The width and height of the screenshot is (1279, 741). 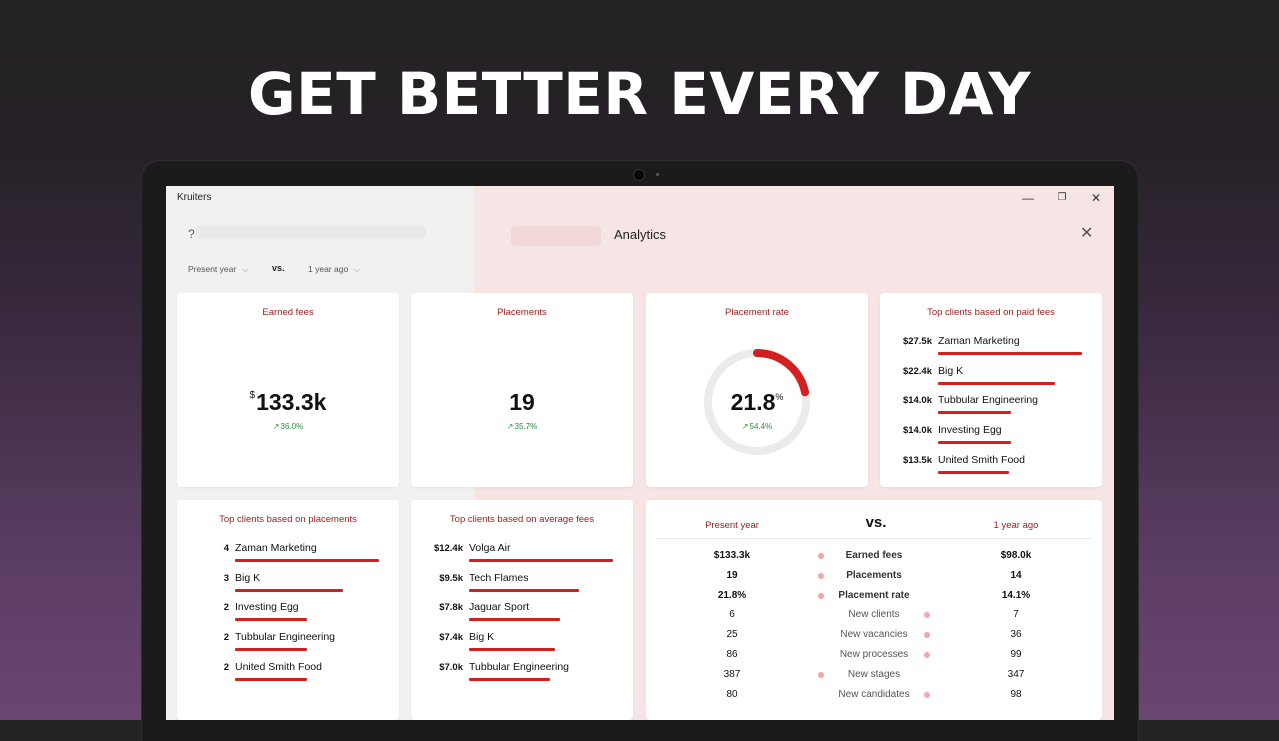 I want to click on list-item: $7.0k Tubbular Engineering, so click(x=522, y=676).